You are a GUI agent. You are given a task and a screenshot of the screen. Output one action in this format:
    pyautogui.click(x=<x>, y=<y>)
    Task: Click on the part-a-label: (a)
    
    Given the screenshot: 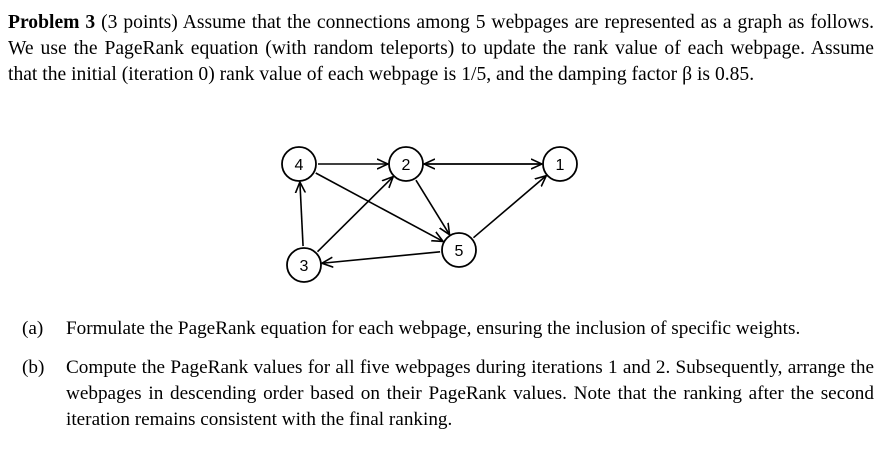 What is the action you would take?
    pyautogui.click(x=33, y=328)
    